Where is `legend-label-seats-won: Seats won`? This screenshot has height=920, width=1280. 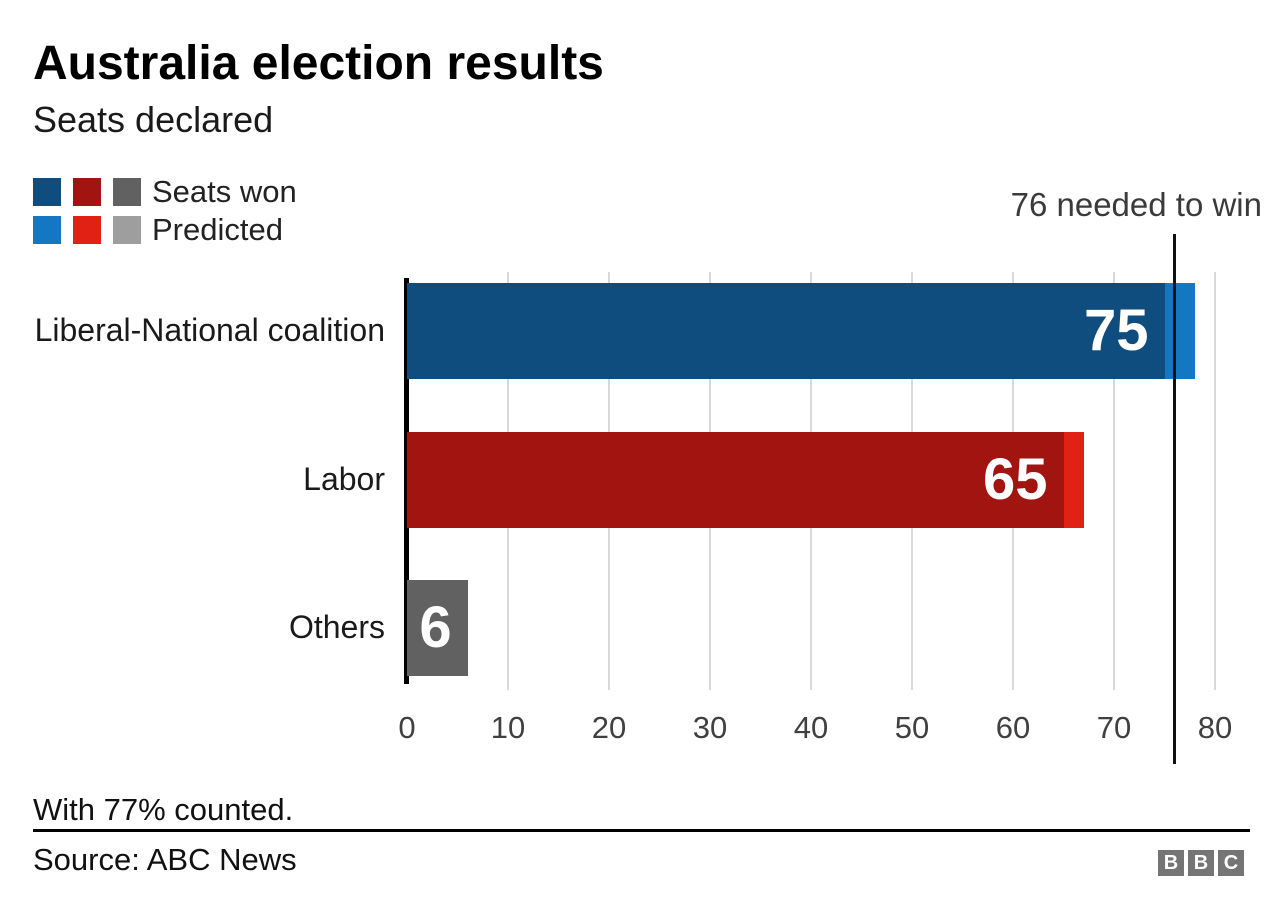
legend-label-seats-won: Seats won is located at coordinates (224, 191).